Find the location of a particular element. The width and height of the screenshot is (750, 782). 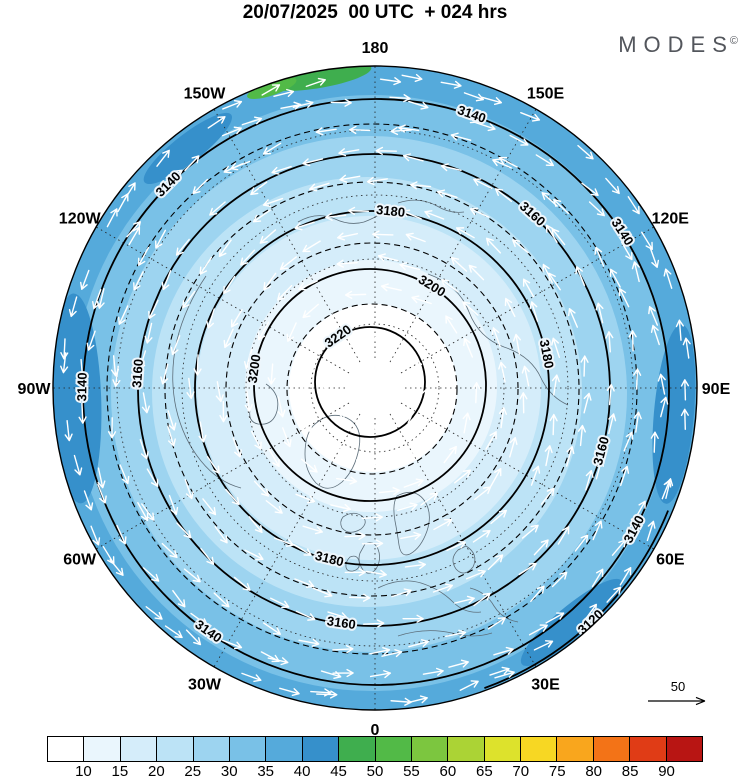

colorbar-tick-label: 15 is located at coordinates (120, 771).